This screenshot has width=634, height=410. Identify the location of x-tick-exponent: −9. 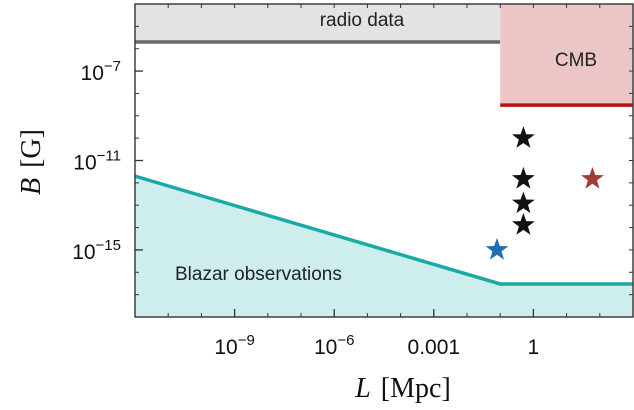
(246, 340).